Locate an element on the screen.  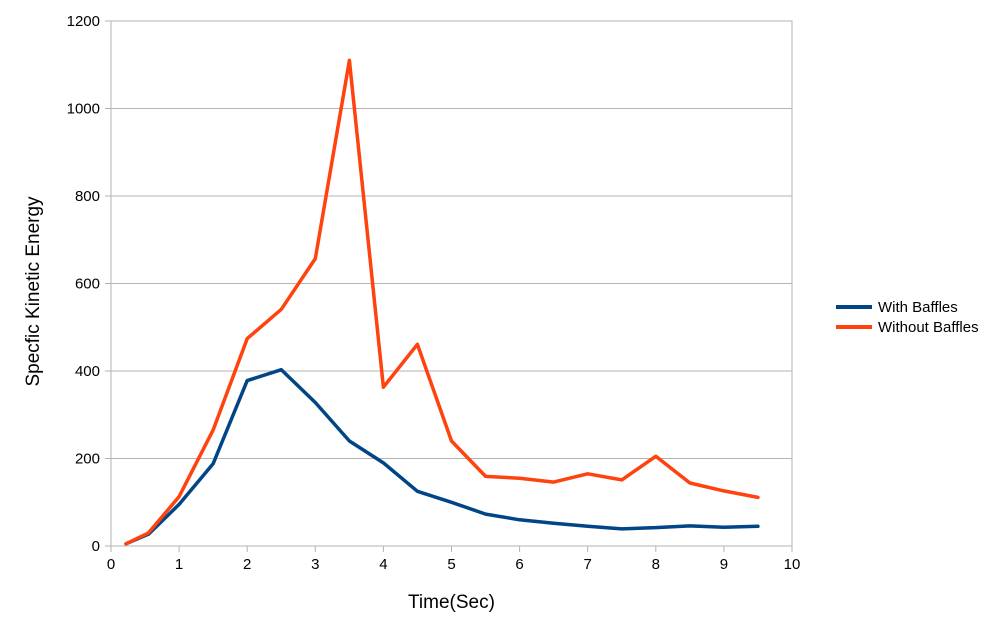
x-tick-labels: 0 1 2 3 4 5 6 7 8 9 10 is located at coordinates (454, 564).